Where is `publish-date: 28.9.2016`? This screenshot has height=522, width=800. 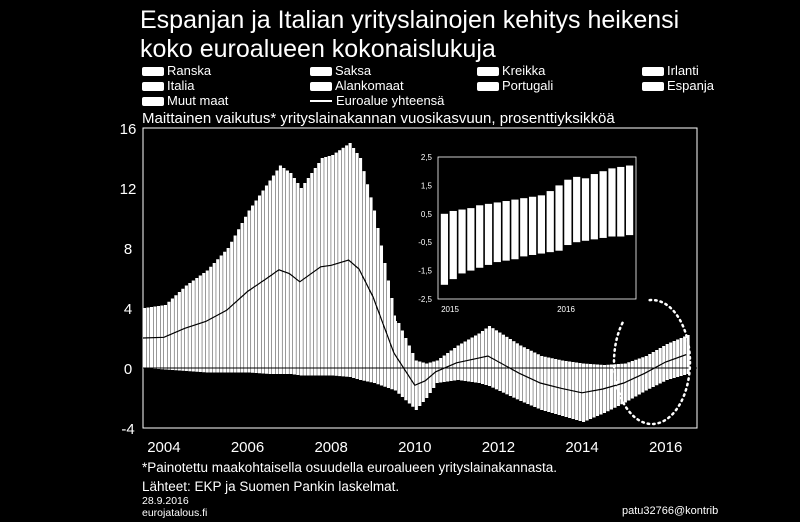
publish-date: 28.9.2016 is located at coordinates (165, 501).